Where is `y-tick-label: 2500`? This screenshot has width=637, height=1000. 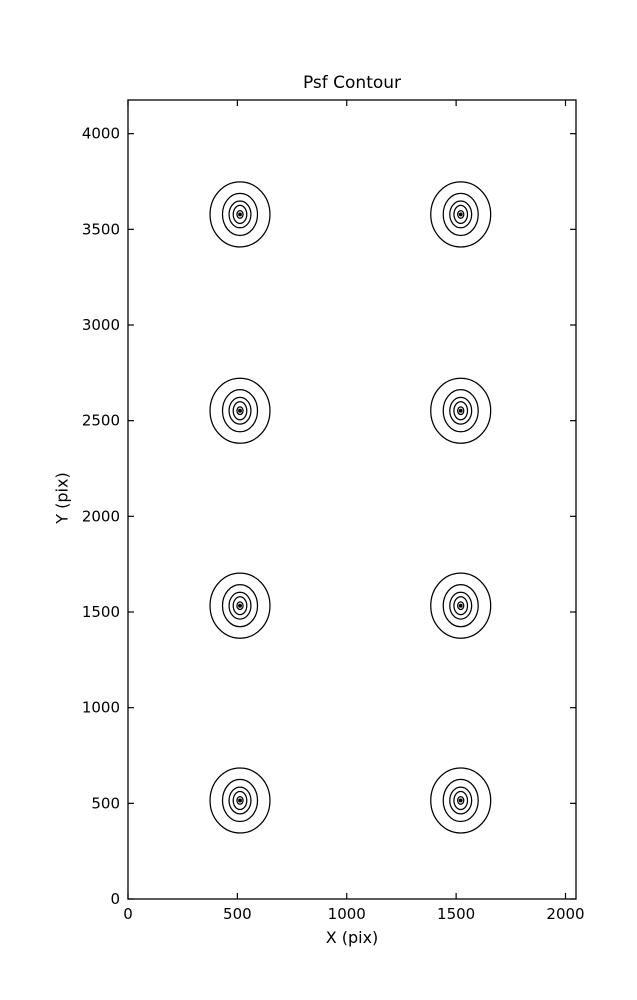
y-tick-label: 2500 is located at coordinates (101, 421).